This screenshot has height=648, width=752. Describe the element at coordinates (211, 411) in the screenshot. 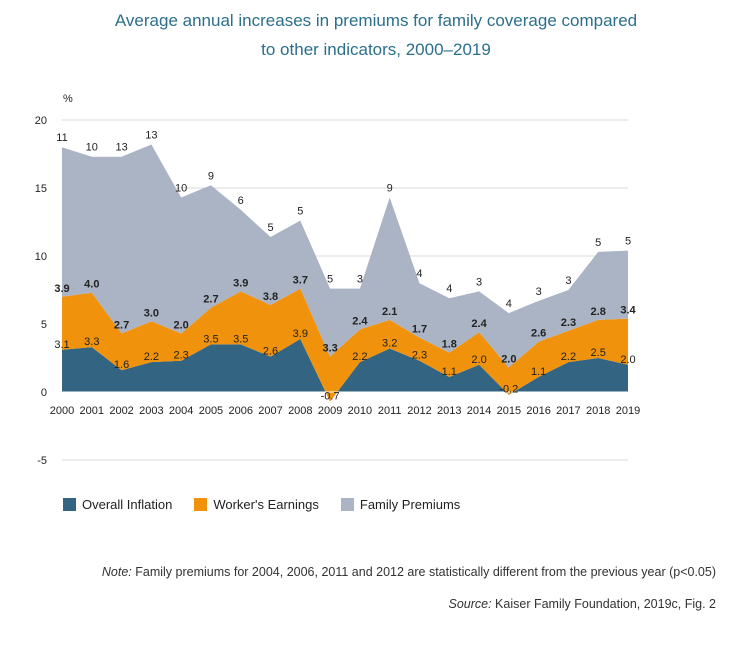

I see `x-tick-label: 2005` at that location.